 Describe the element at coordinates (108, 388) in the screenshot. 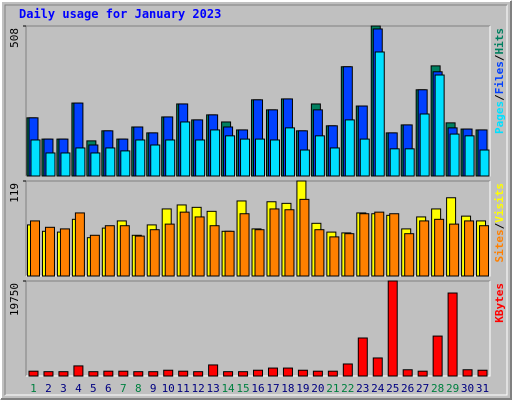

I see `x-tick-label: 6` at that location.